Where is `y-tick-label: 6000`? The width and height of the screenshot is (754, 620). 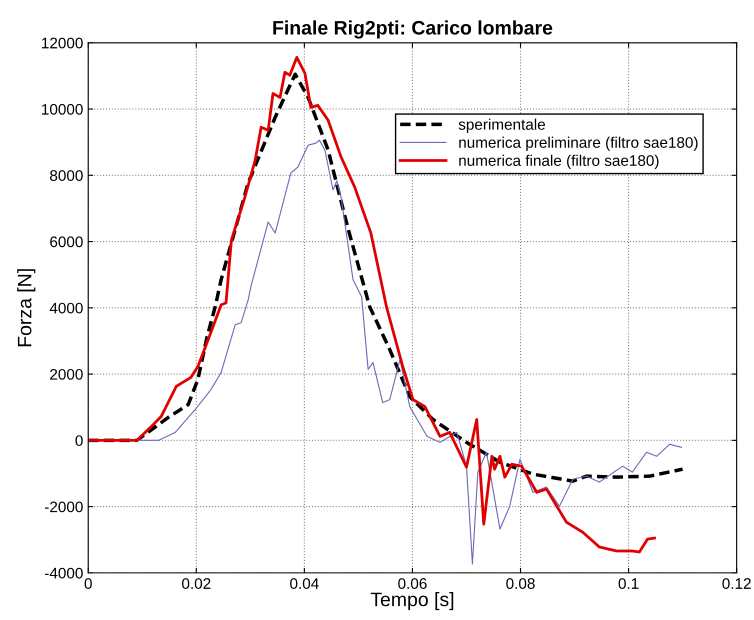 y-tick-label: 6000 is located at coordinates (66, 242).